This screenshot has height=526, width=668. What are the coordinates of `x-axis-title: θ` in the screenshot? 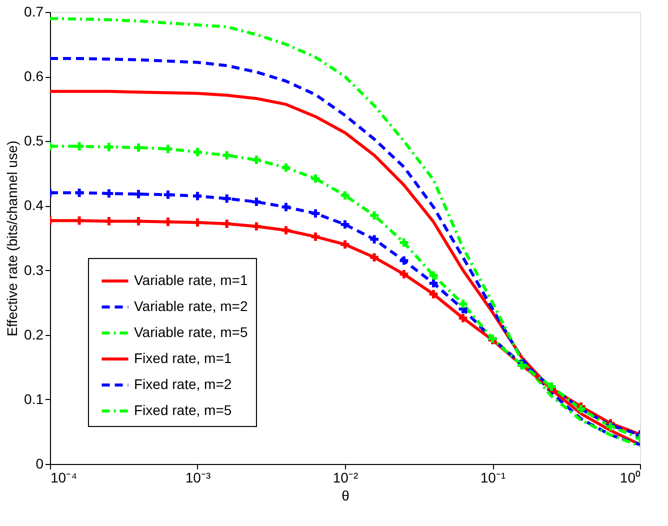 It's located at (346, 496).